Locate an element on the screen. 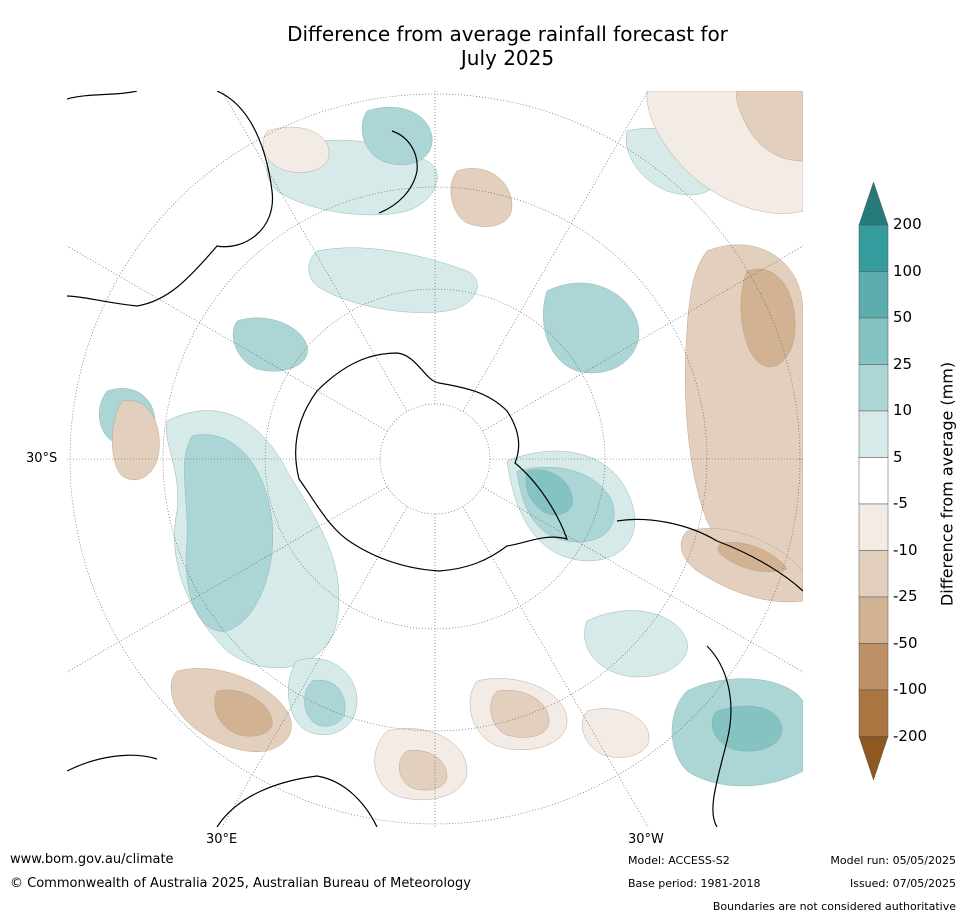 Image resolution: width=965 pixels, height=919 pixels. issued-date: Issued: 07/05/2025 is located at coordinates (902, 883).